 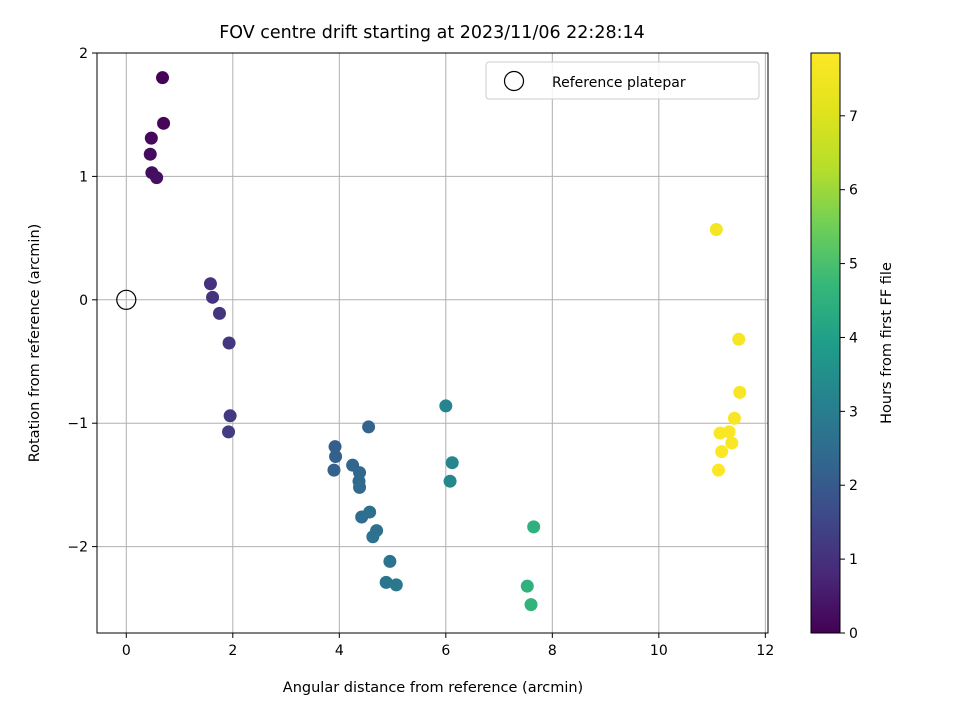 What do you see at coordinates (232, 651) in the screenshot?
I see `x-tick-label: 2` at bounding box center [232, 651].